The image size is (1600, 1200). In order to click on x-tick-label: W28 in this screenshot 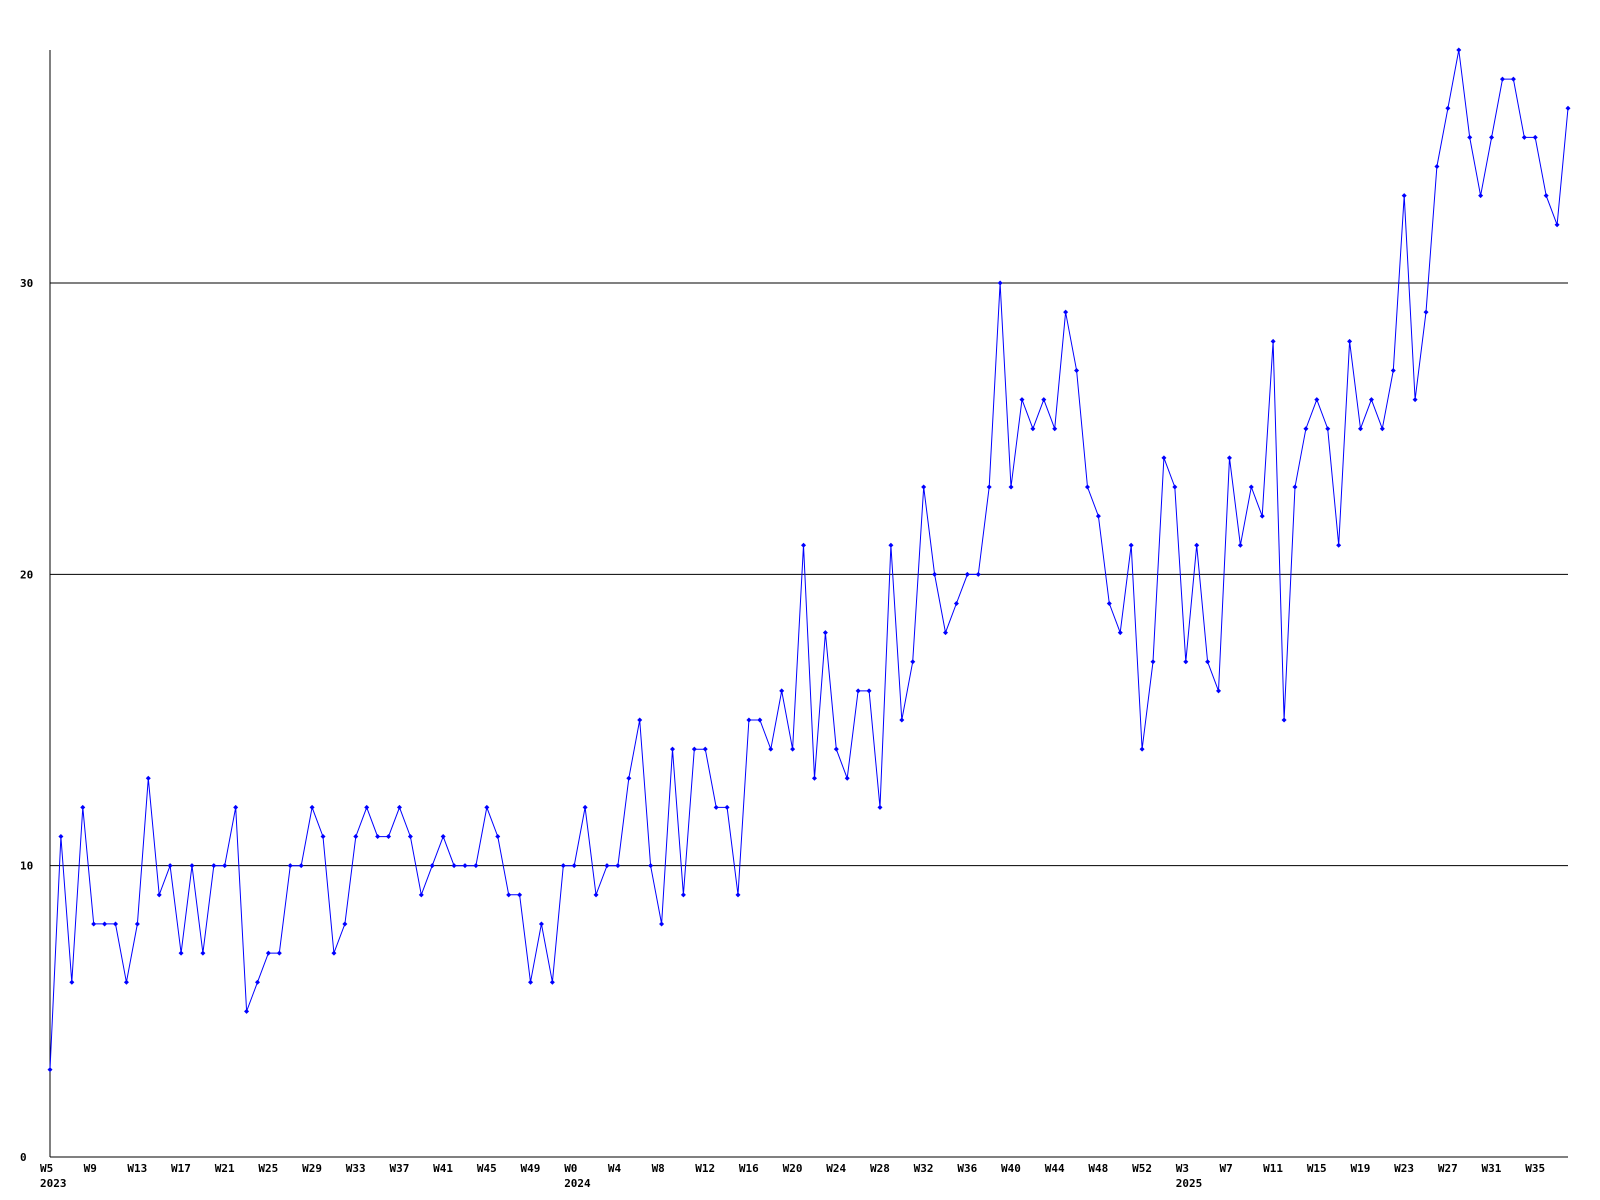, I will do `click(880, 1168)`.